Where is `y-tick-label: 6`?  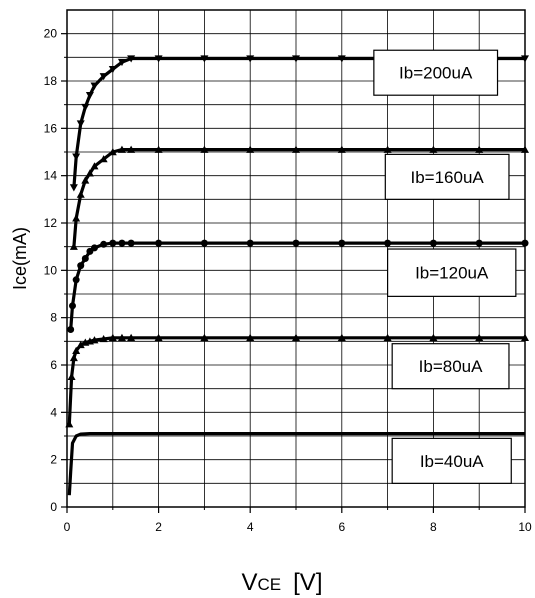 y-tick-label: 6 is located at coordinates (53, 365).